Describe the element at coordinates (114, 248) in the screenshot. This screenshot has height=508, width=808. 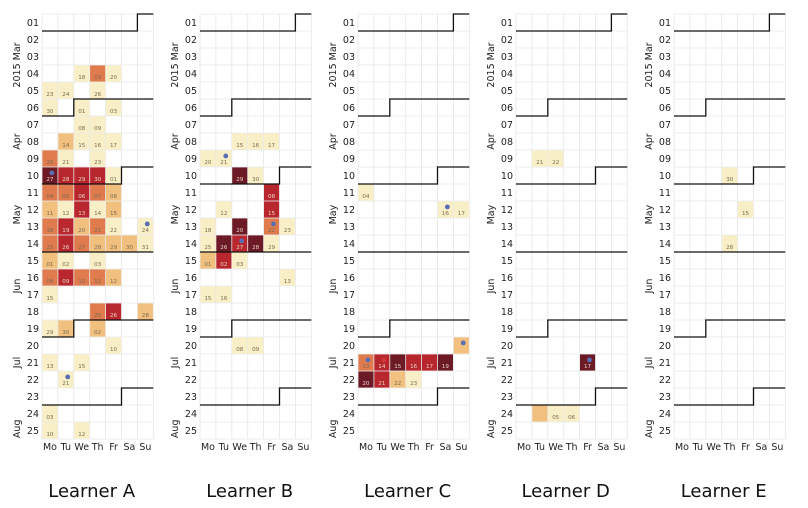
I see `cell-date-label: 29` at that location.